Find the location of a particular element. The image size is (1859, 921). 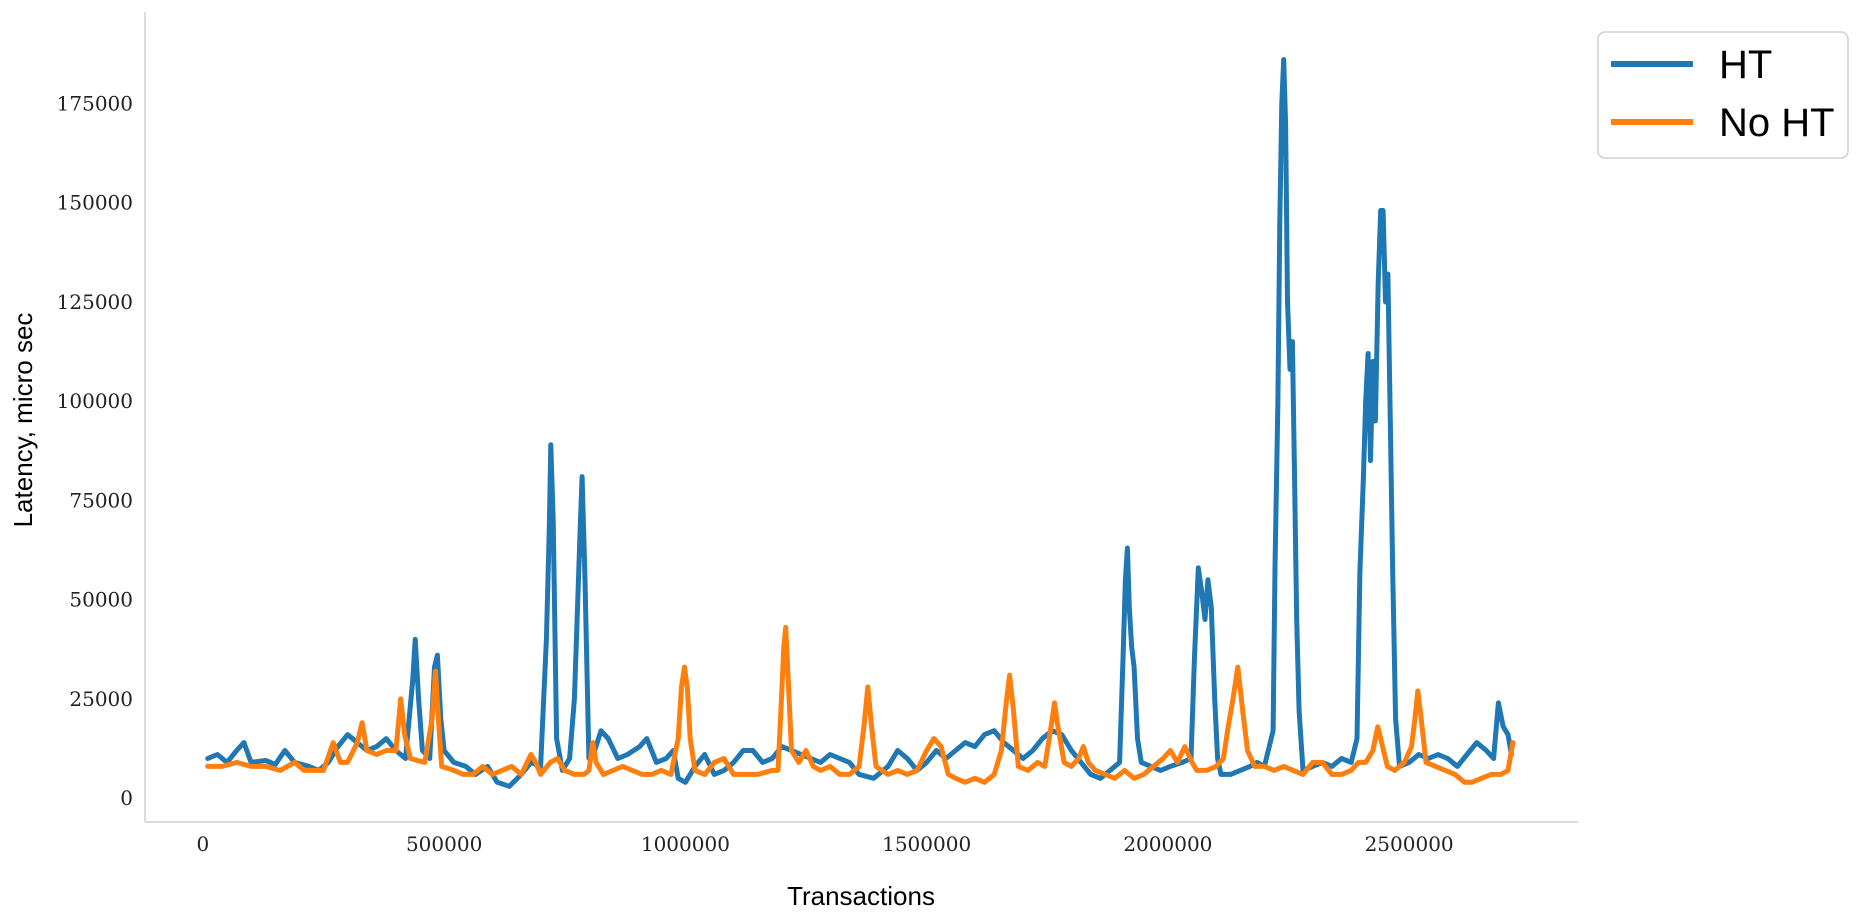

x-tick-label: 500000 is located at coordinates (444, 844).